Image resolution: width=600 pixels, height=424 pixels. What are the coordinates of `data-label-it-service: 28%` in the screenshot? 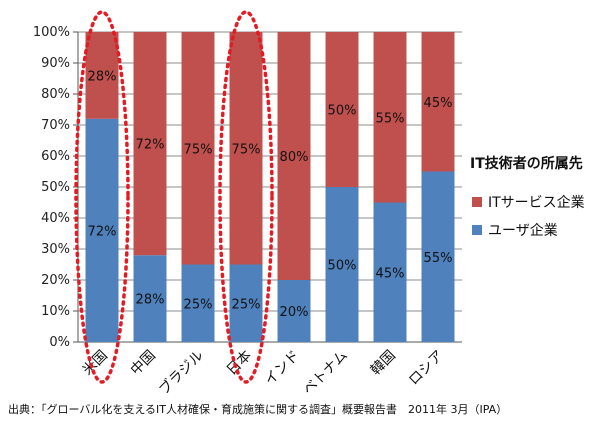 It's located at (102, 76).